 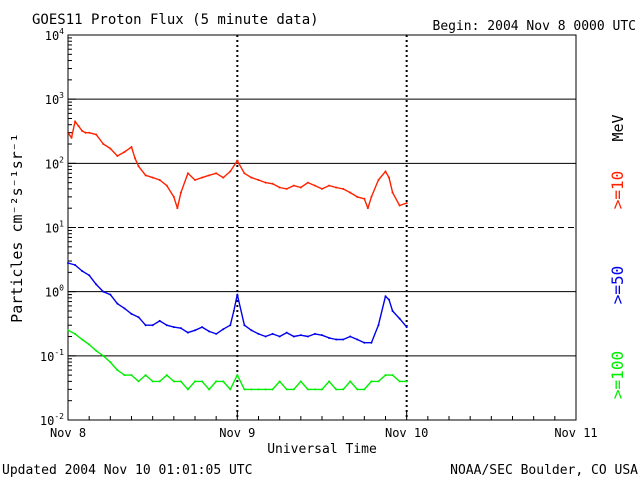 What do you see at coordinates (68, 433) in the screenshot?
I see `x-tick-label-0: Nov 8` at bounding box center [68, 433].